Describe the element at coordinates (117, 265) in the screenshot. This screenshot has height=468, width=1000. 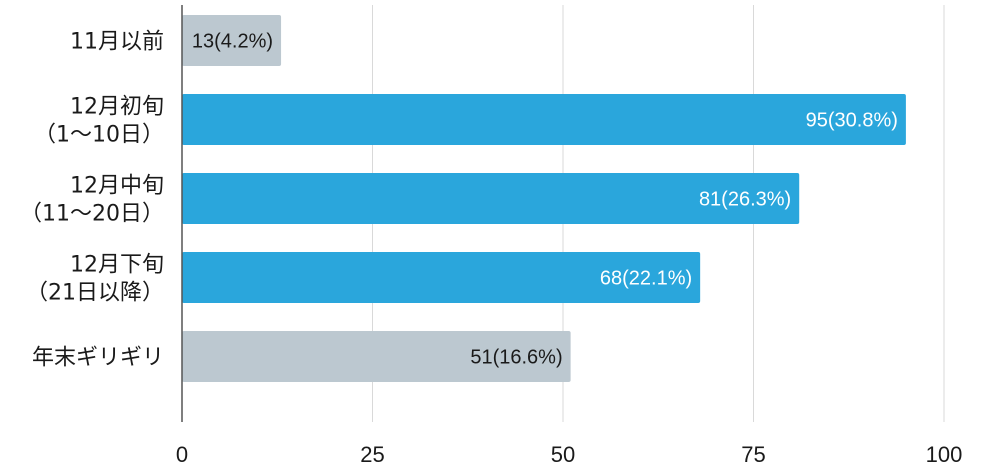
I see `category-label-line: 12月下旬` at that location.